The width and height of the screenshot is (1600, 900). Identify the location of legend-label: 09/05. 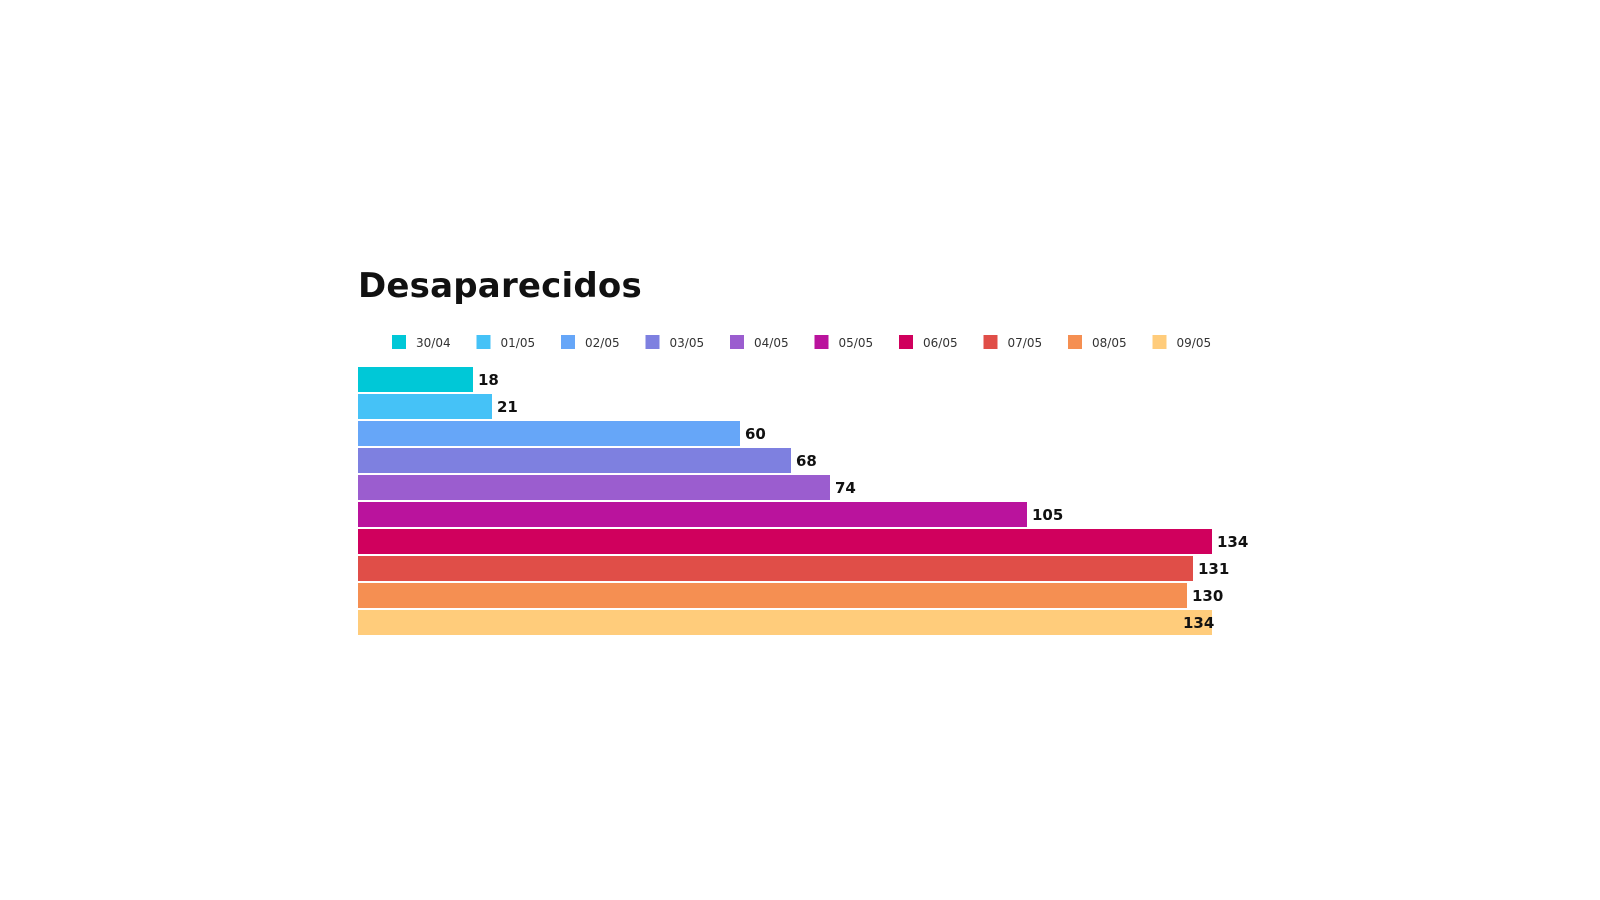
(1194, 343).